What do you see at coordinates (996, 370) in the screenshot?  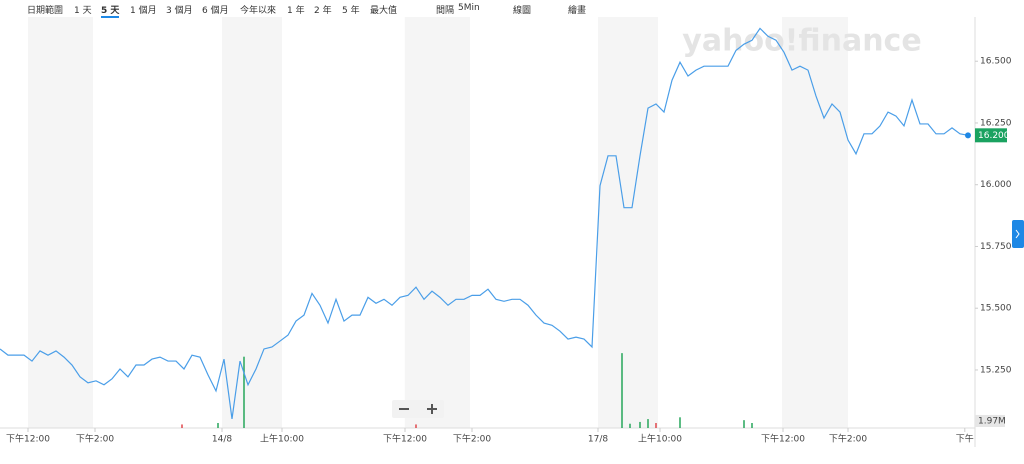 I see `y-tick-label: 15.250` at bounding box center [996, 370].